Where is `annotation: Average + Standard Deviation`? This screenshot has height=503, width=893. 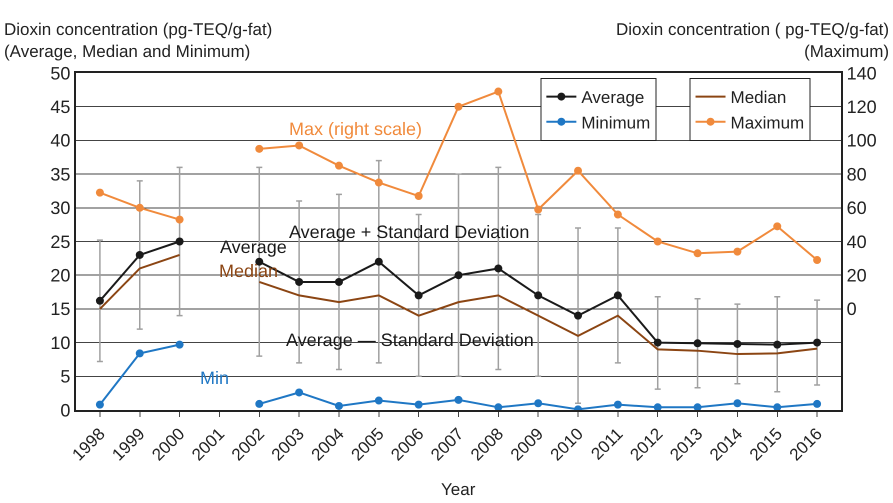 annotation: Average + Standard Deviation is located at coordinates (409, 232).